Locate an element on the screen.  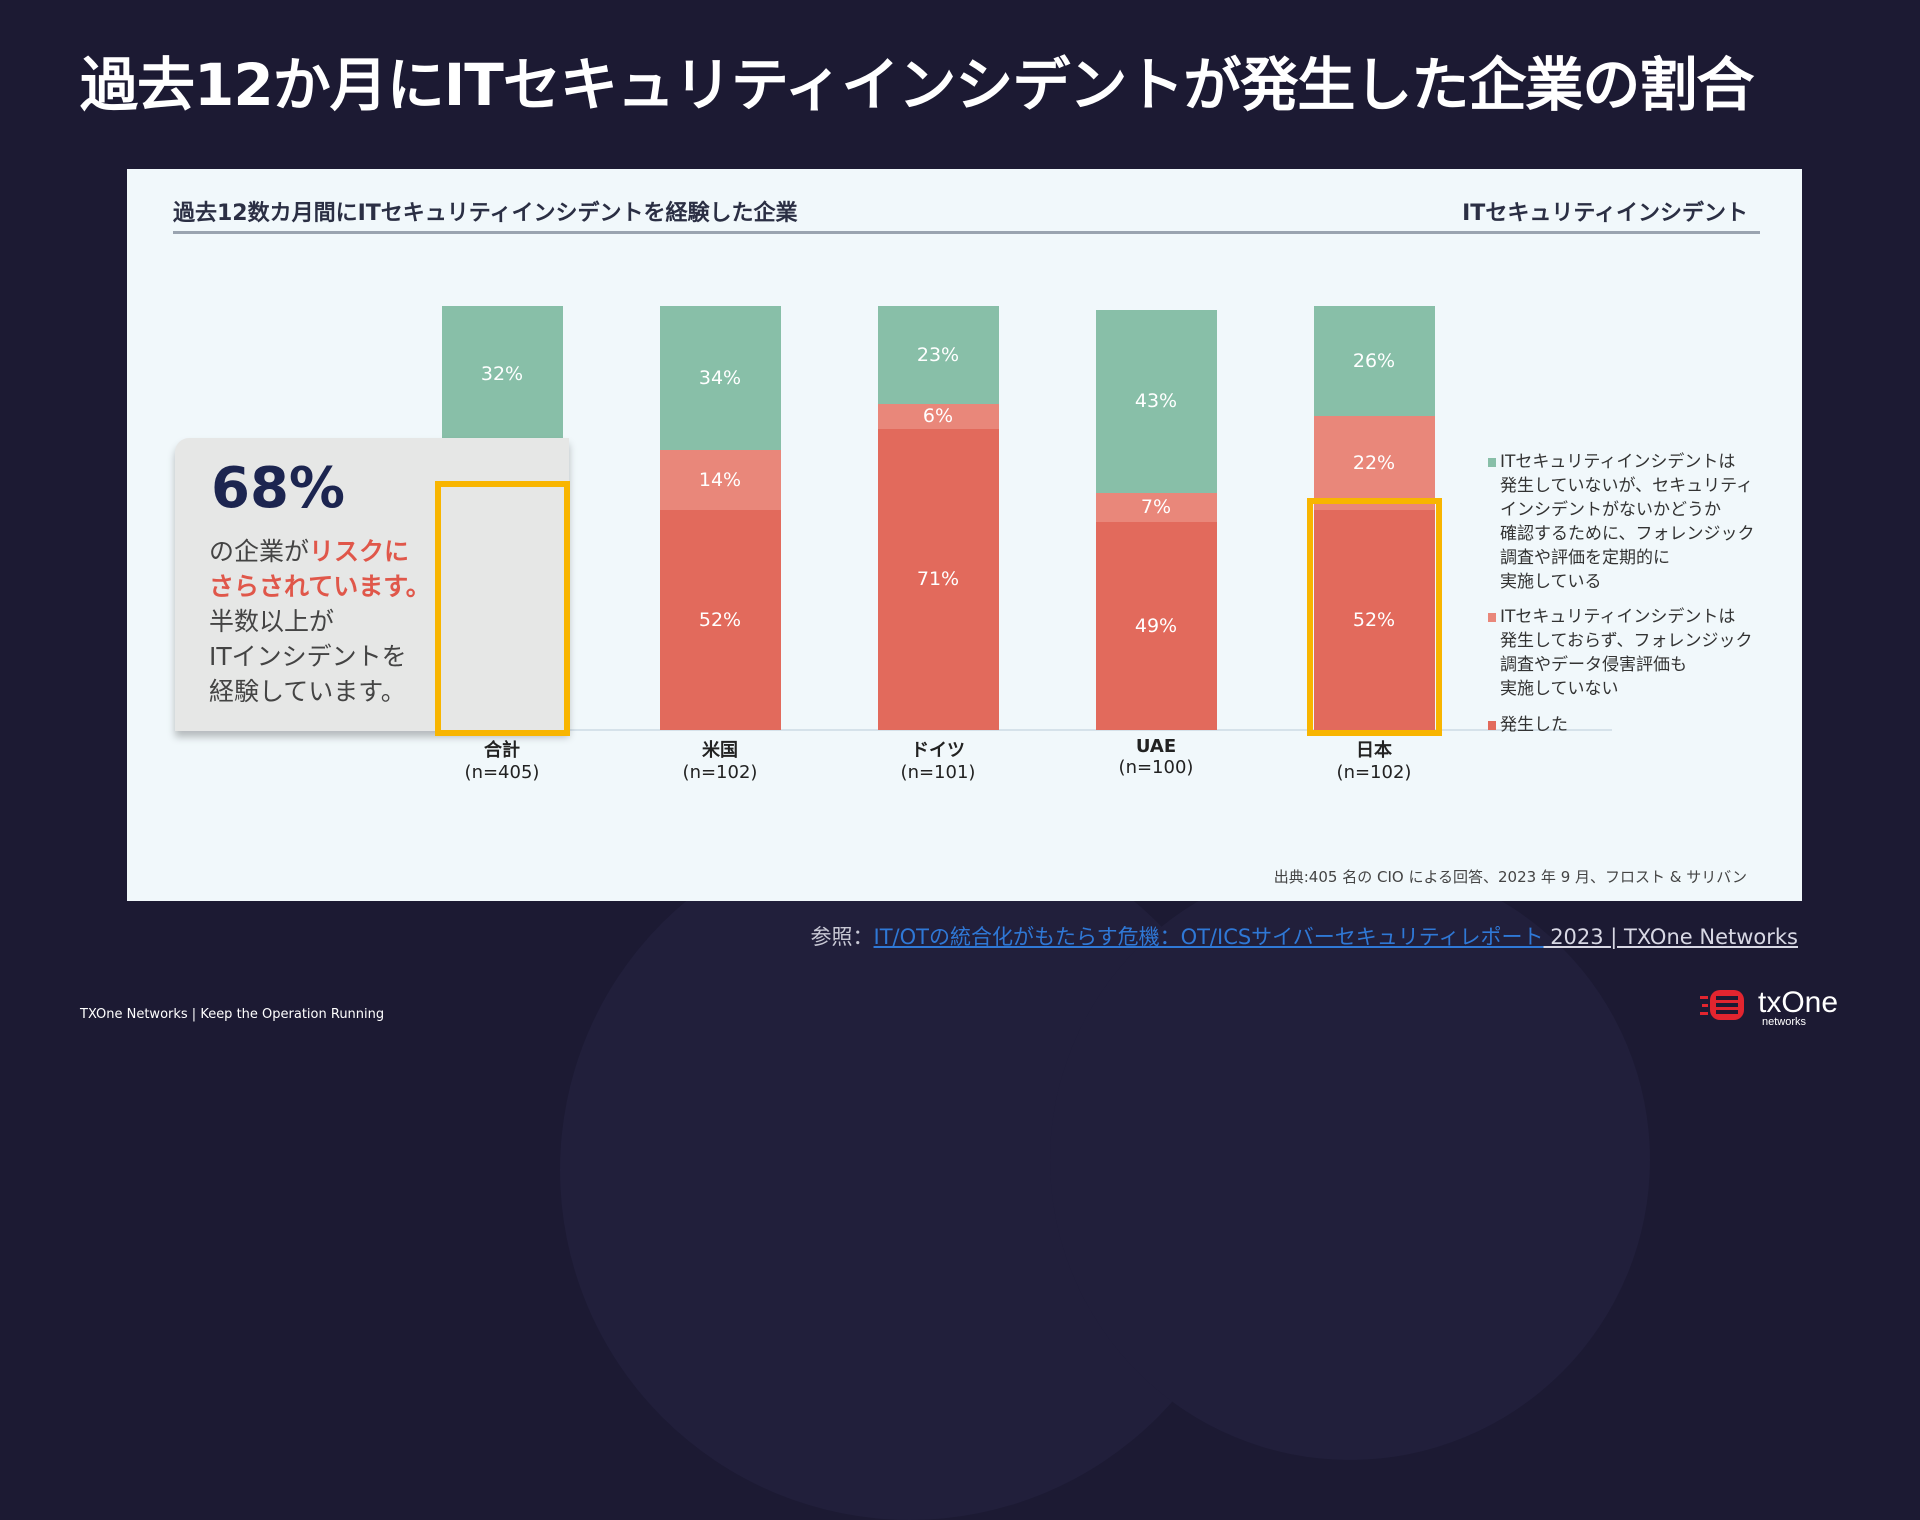
data-label: 49% is located at coordinates (1156, 626).